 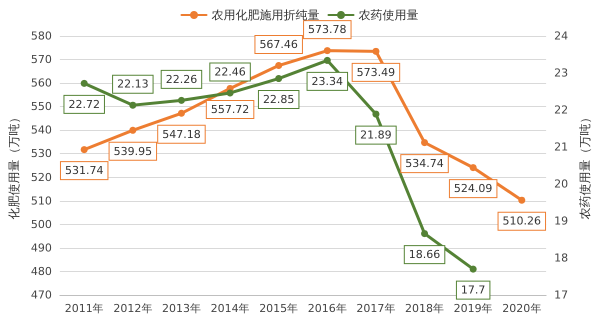 What do you see at coordinates (41, 130) in the screenshot?
I see `y-tick-label: 540` at bounding box center [41, 130].